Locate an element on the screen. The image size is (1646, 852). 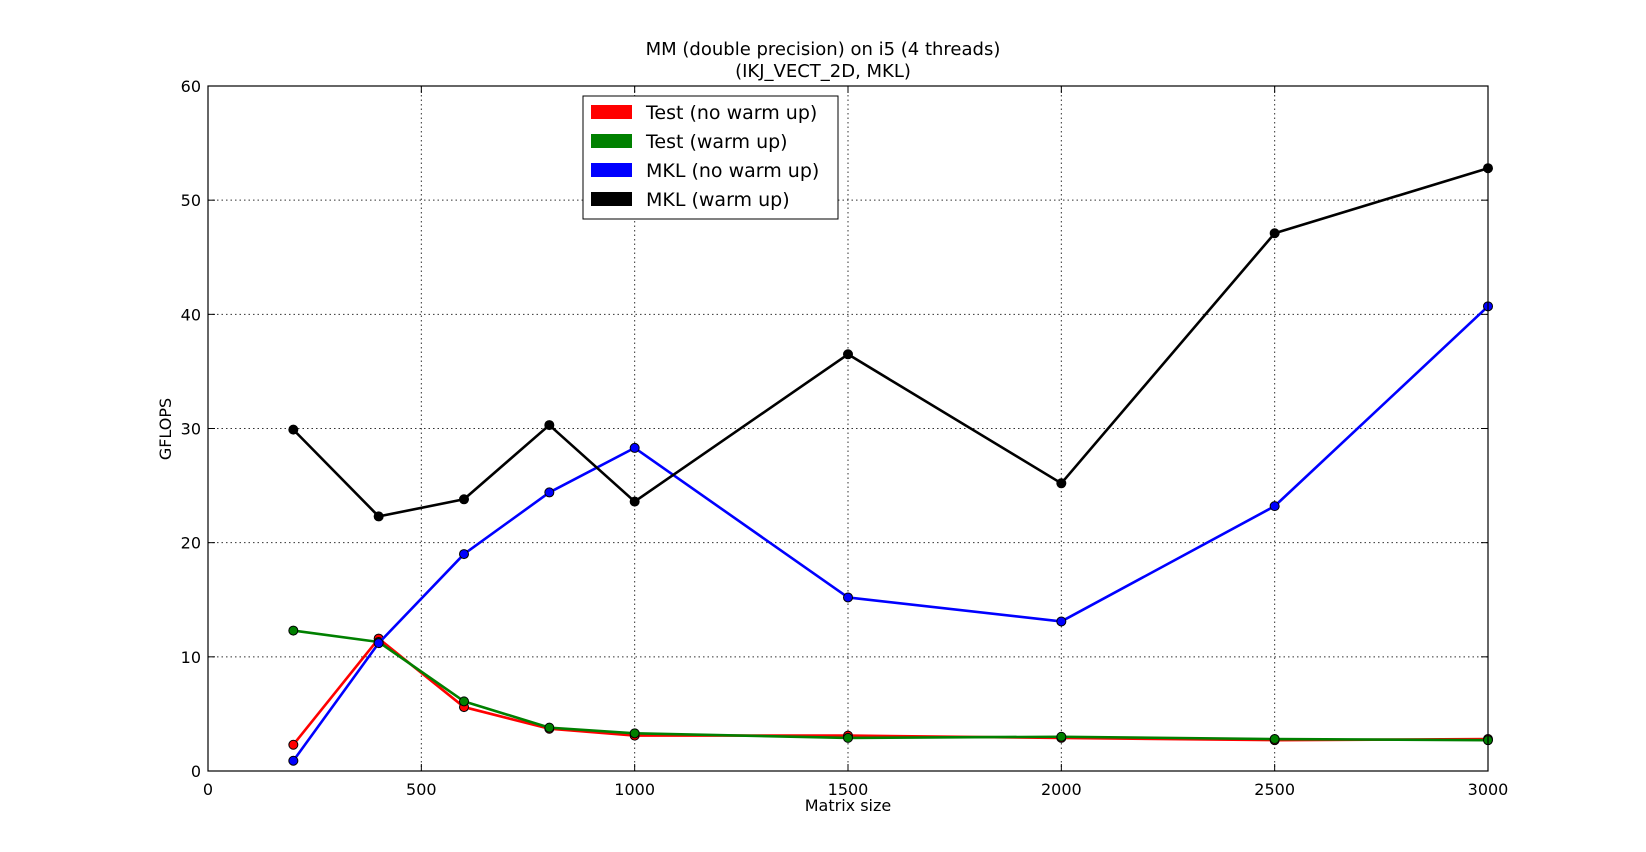
legend-label-test-warm-up: Test (warm up) is located at coordinates (716, 142).